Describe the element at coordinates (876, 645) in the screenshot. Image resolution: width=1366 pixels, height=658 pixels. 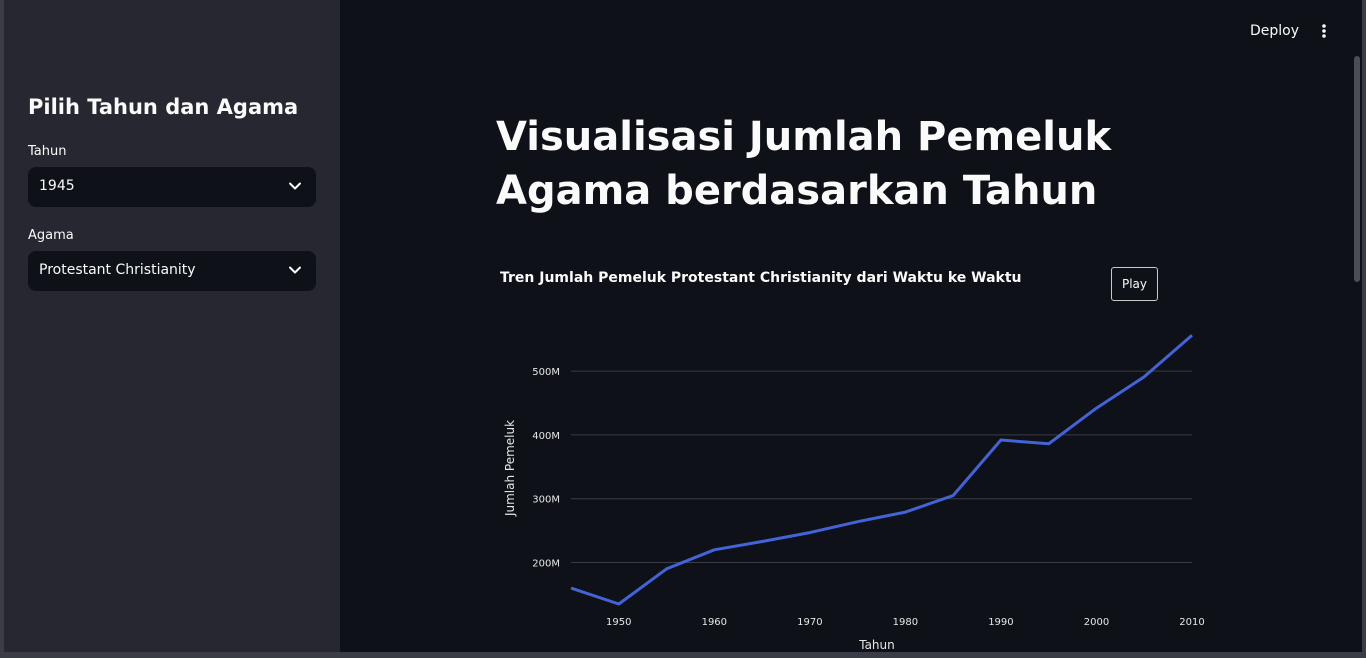
I see `x-axis-title: Tahun` at that location.